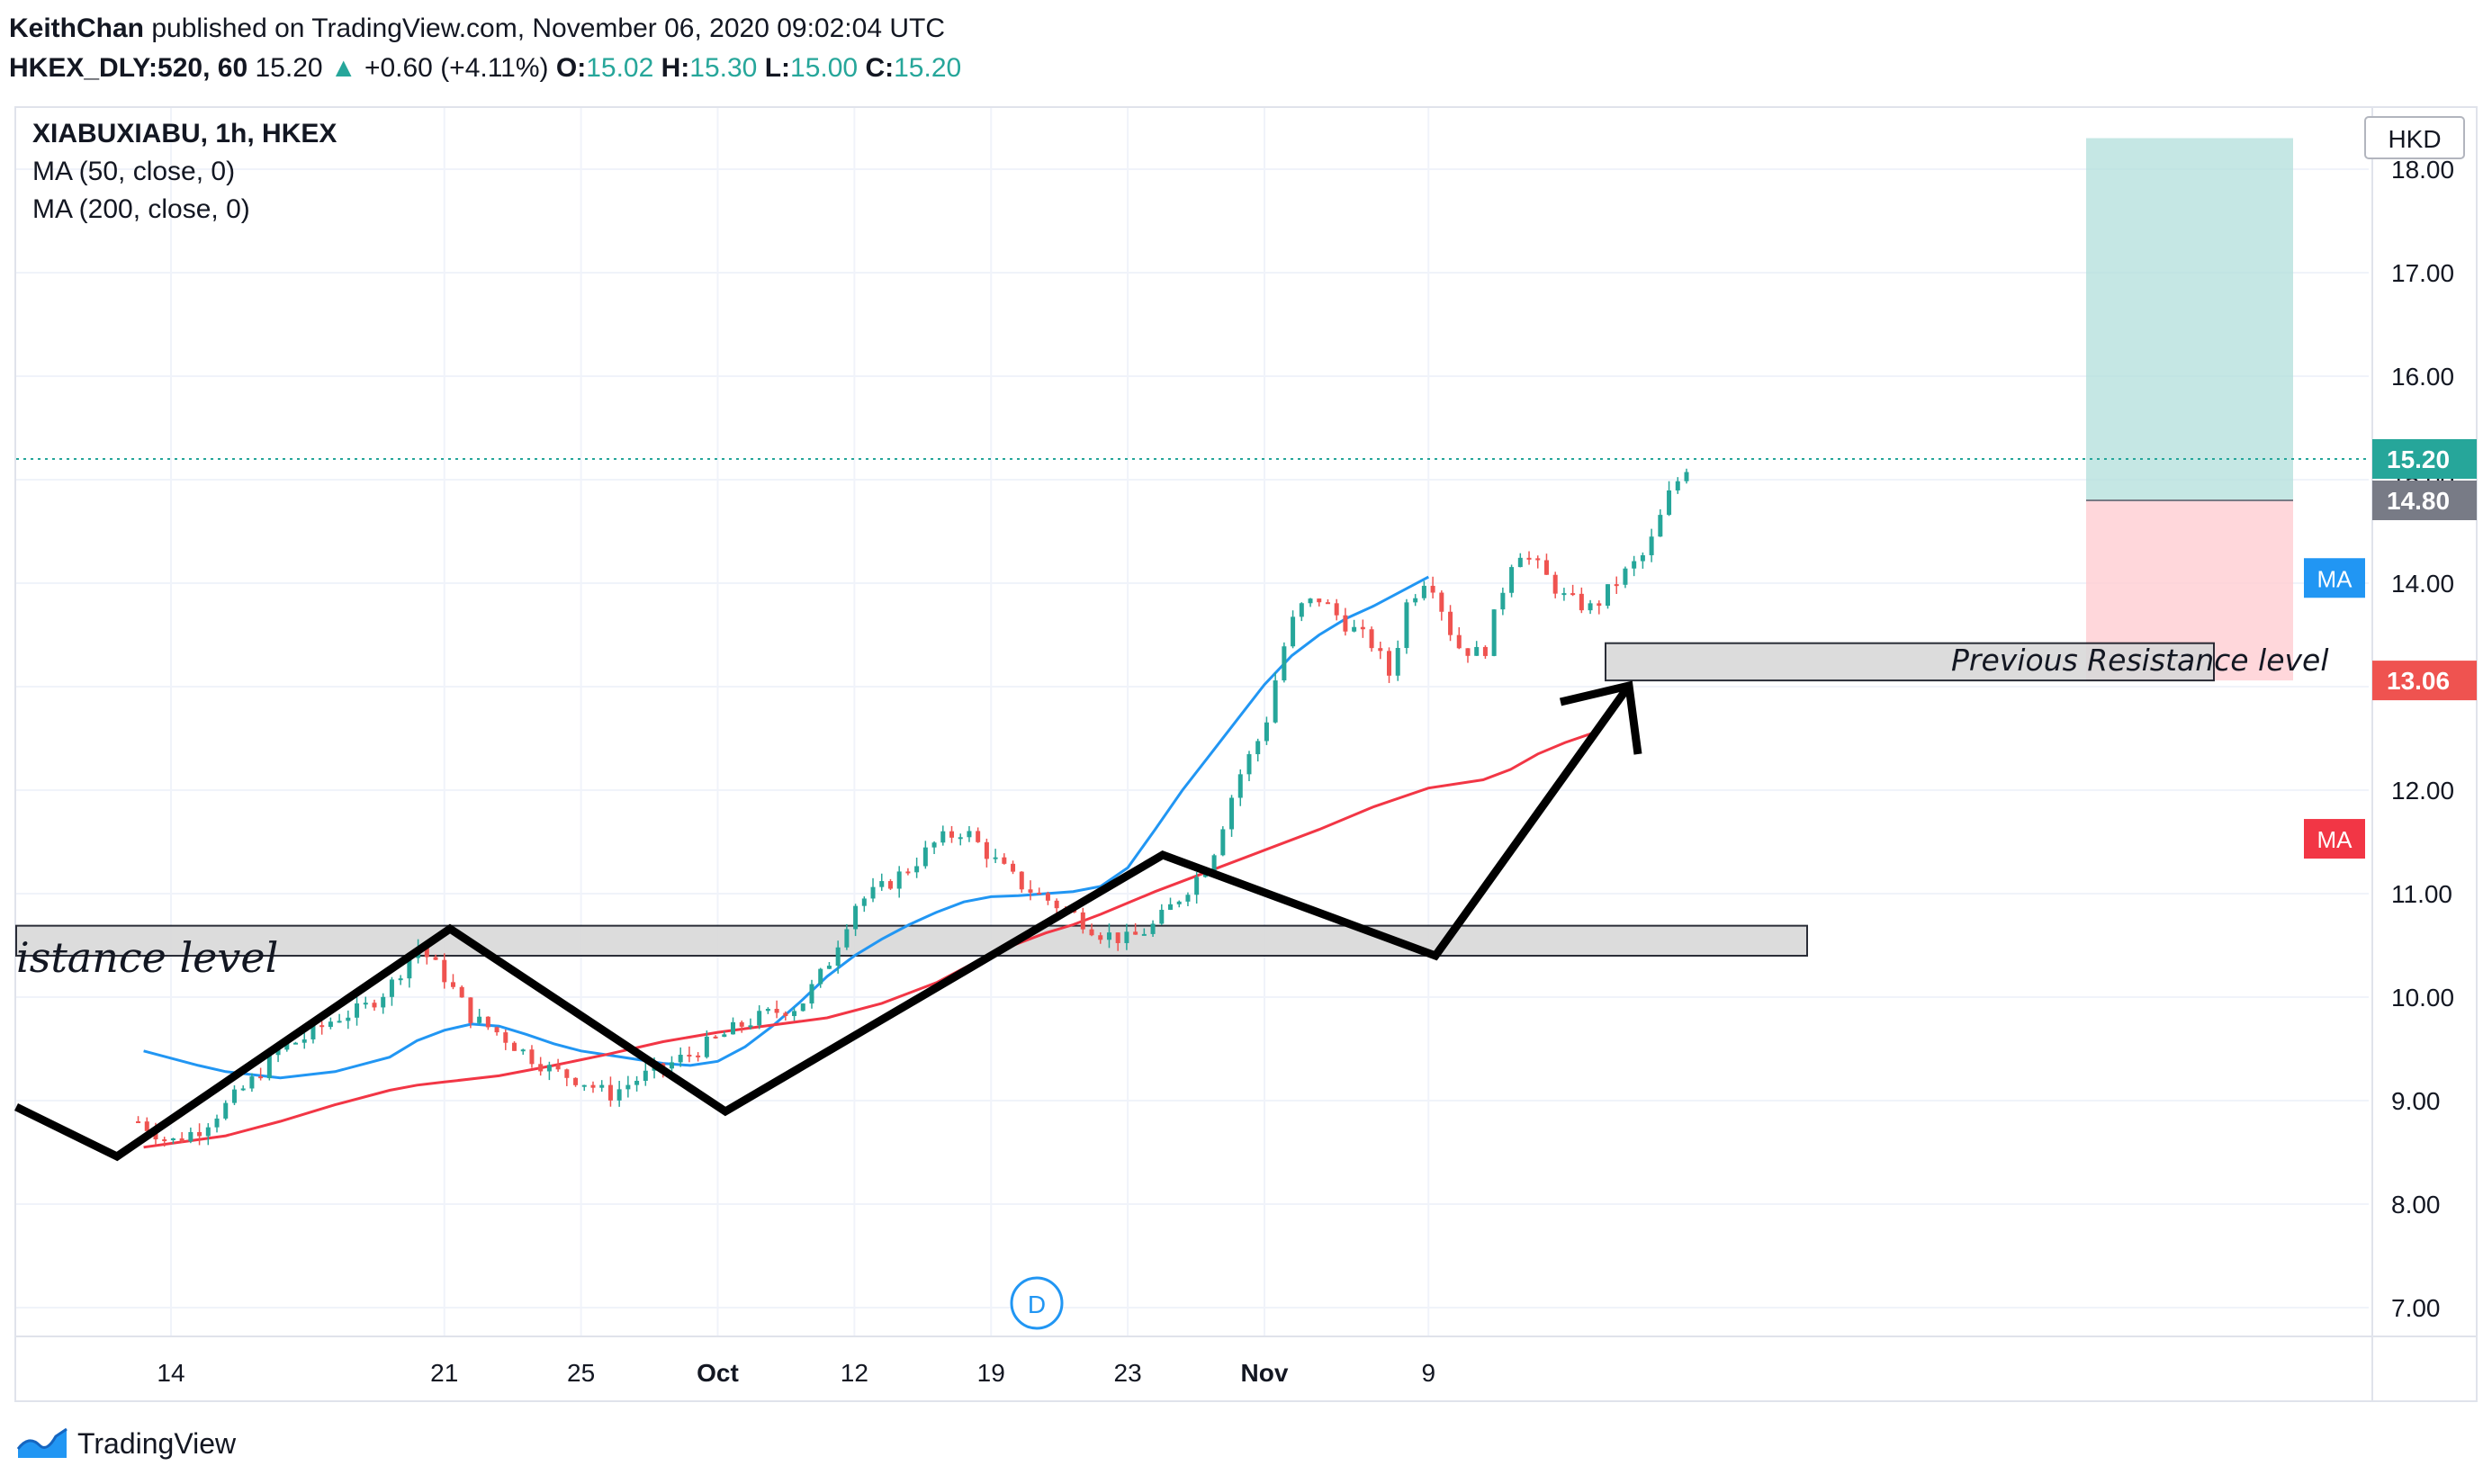 Image resolution: width=2492 pixels, height=1484 pixels. What do you see at coordinates (571, 68) in the screenshot?
I see `open-label: O:` at bounding box center [571, 68].